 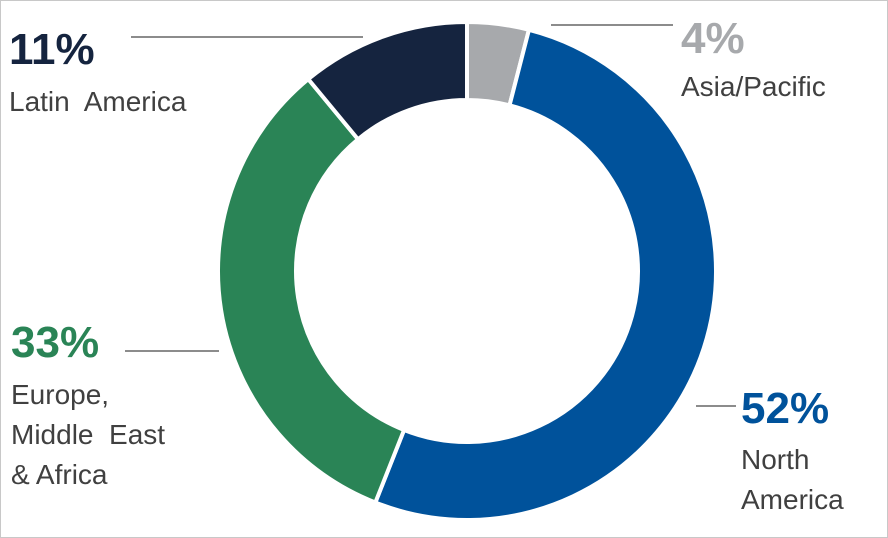 What do you see at coordinates (713, 38) in the screenshot?
I see `data-label-asia-pacific: 4%` at bounding box center [713, 38].